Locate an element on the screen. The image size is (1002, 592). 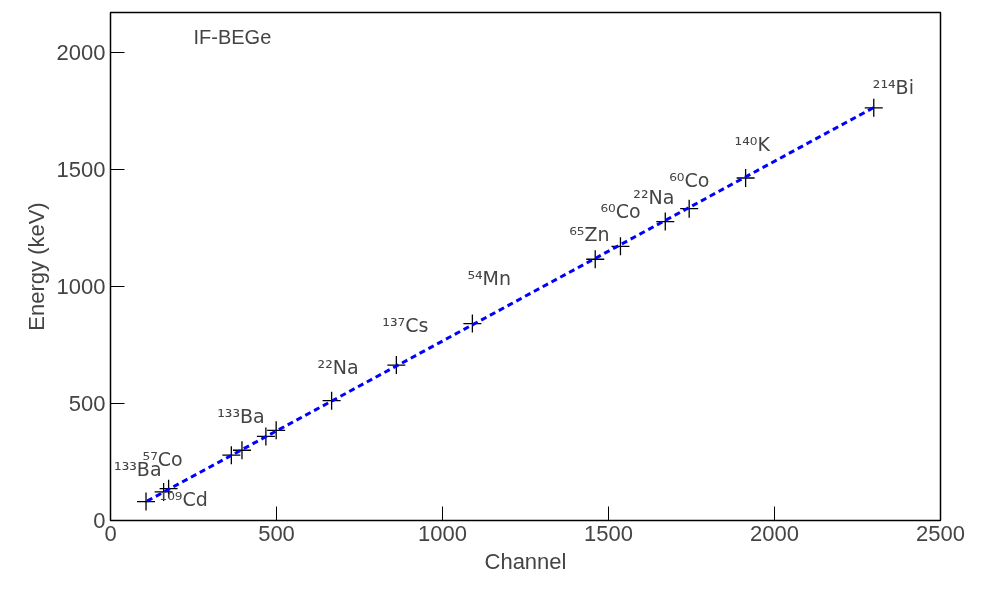
y-tick-label: 500 is located at coordinates (87, 403).